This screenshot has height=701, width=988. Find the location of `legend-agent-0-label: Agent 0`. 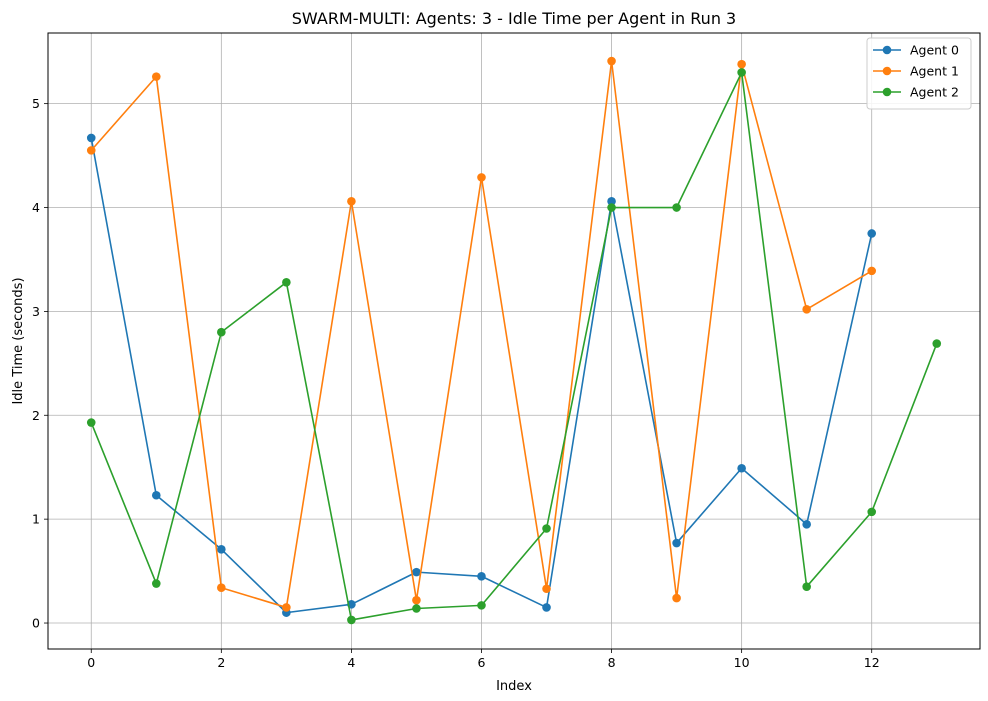

legend-agent-0-label: Agent 0 is located at coordinates (934, 50).